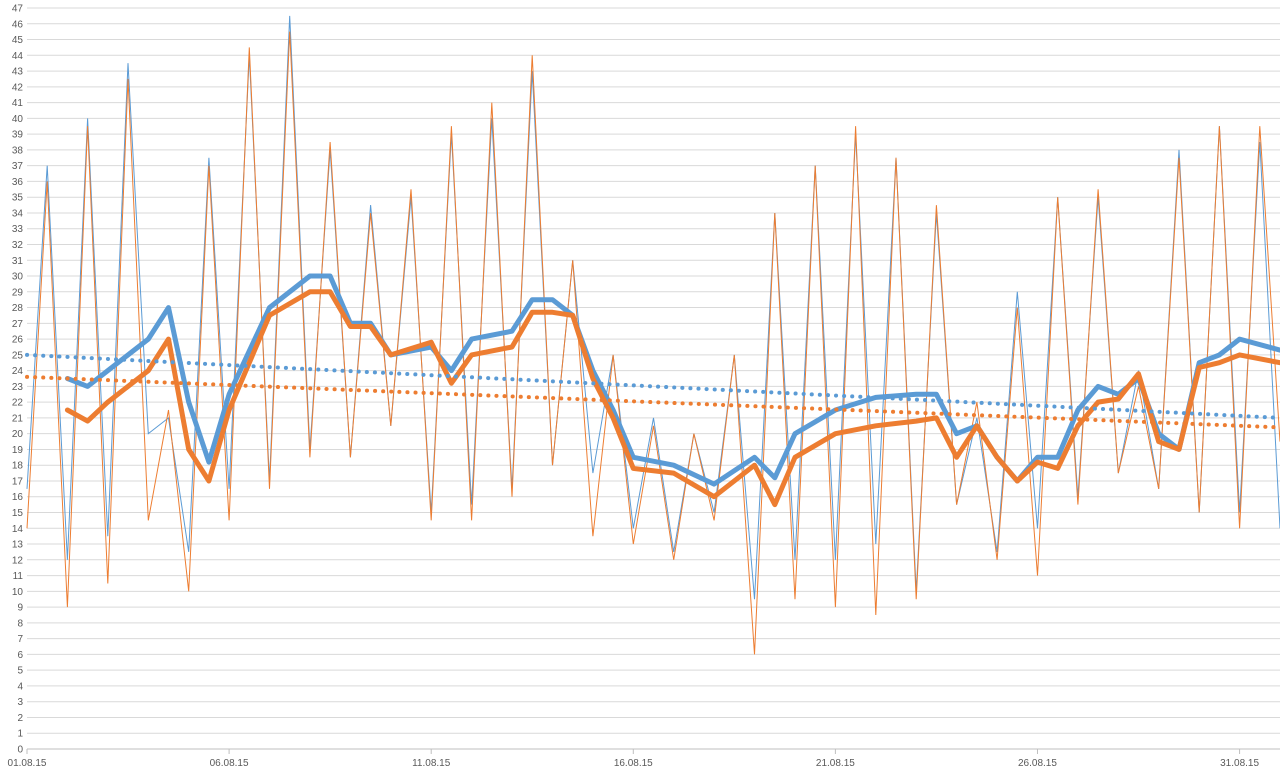 The width and height of the screenshot is (1280, 776). Describe the element at coordinates (18, 324) in the screenshot. I see `y-tick-label: 27` at that location.